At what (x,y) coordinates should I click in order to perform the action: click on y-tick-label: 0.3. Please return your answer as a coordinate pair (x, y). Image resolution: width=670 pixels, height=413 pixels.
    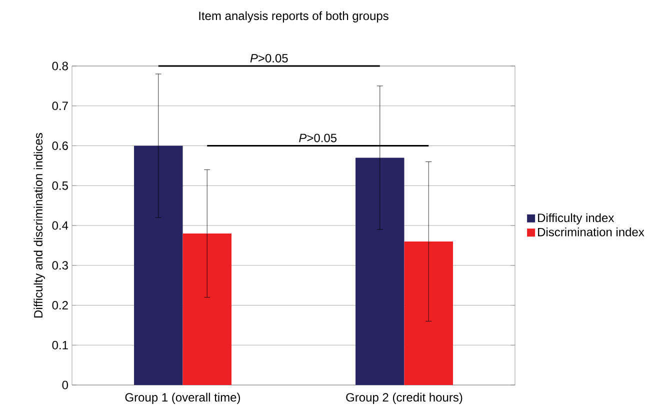
    Looking at the image, I should click on (60, 265).